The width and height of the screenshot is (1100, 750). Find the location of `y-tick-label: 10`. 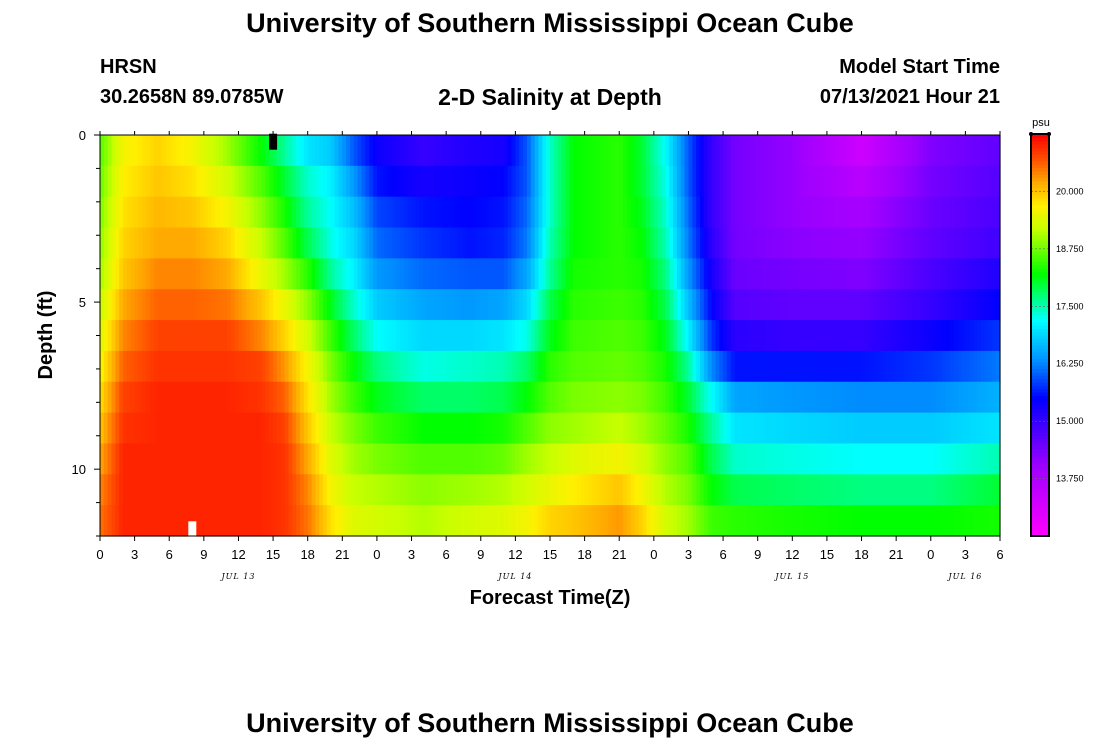

y-tick-label: 10 is located at coordinates (79, 469).